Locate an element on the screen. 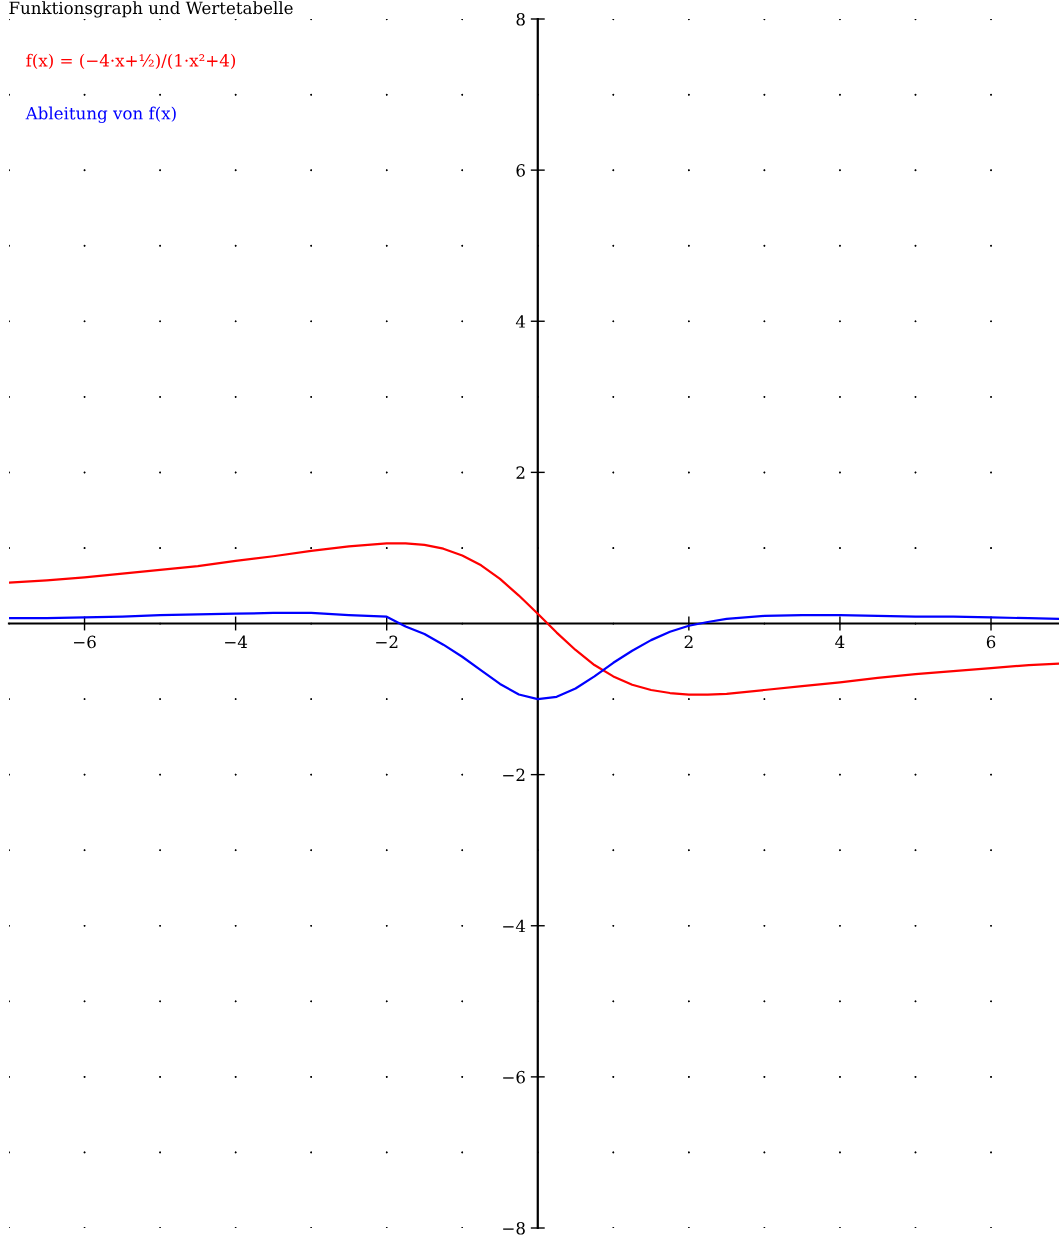 This screenshot has width=1059, height=1239. y-tick-label: 2 is located at coordinates (520, 472).